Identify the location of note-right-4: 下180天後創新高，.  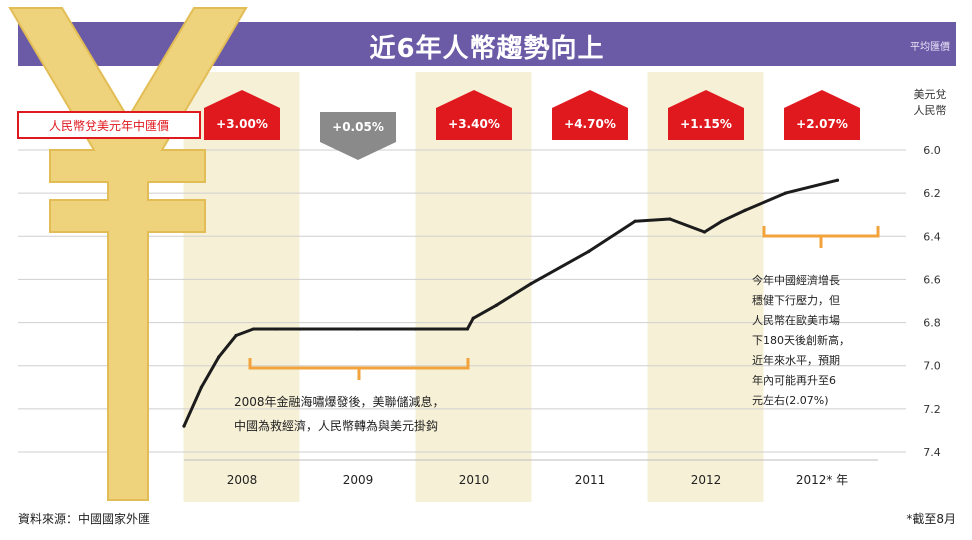
(801, 340).